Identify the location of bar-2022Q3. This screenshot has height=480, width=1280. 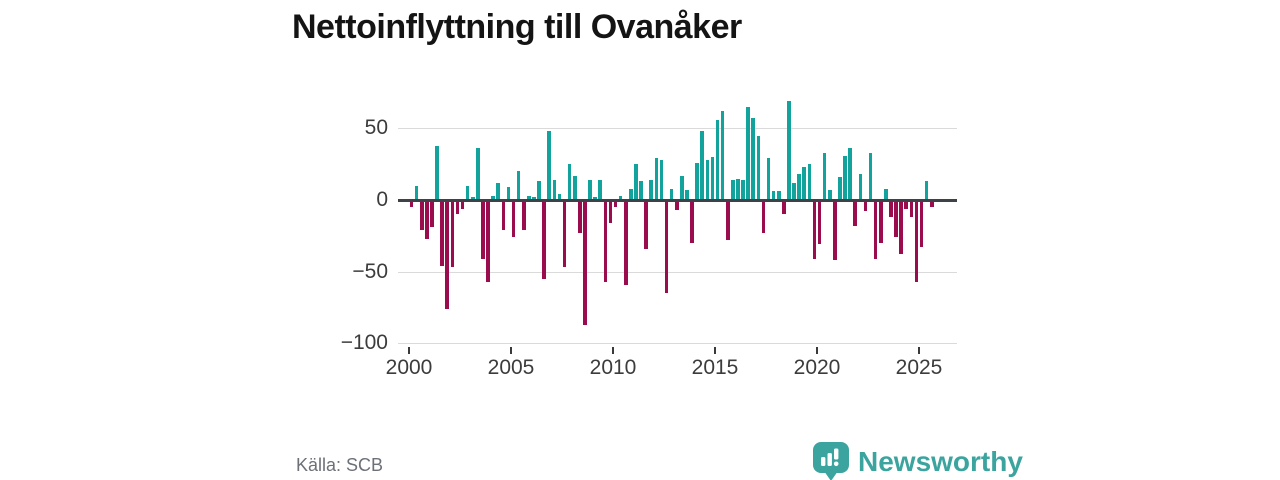
(870, 176).